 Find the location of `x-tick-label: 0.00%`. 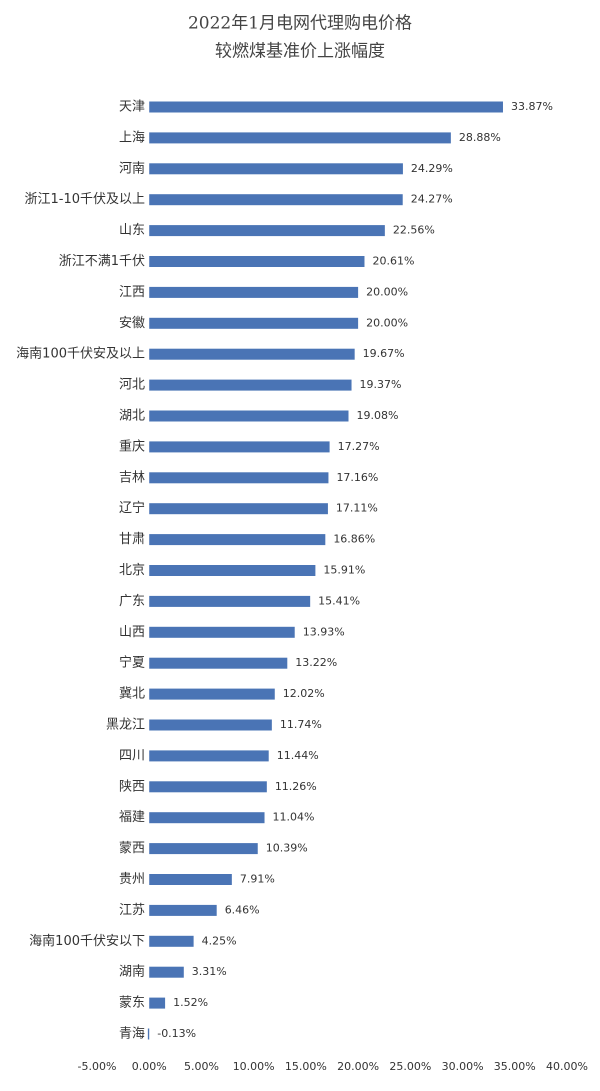

x-tick-label: 0.00% is located at coordinates (149, 1066).